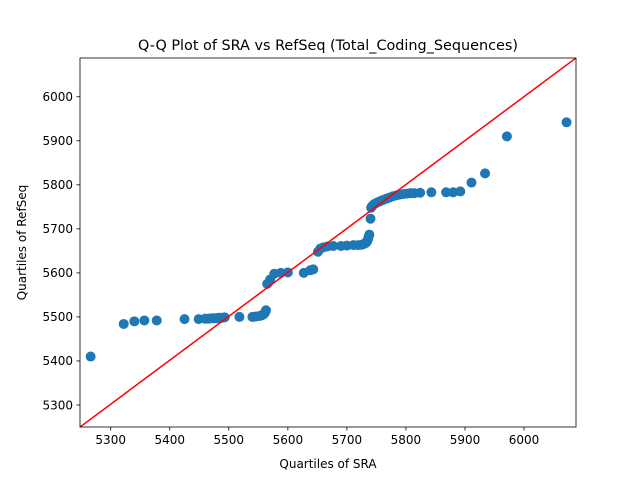 The image size is (640, 480). I want to click on y-tick-label: 5700, so click(57, 229).